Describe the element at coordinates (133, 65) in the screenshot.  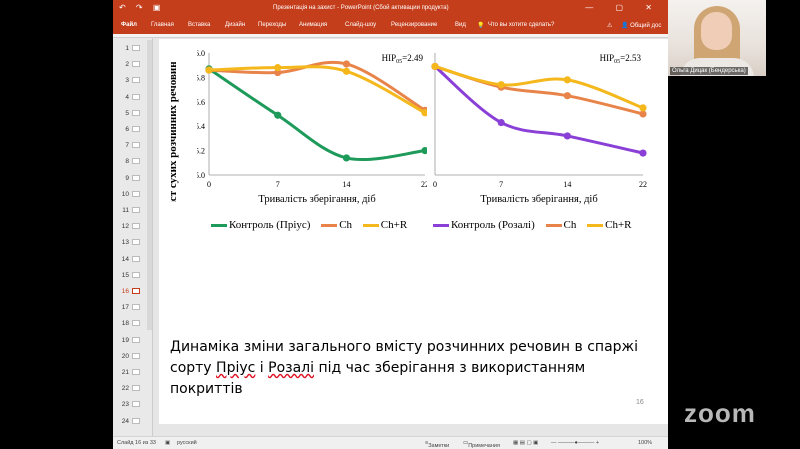
I see `slide-thumbnail: 2` at that location.